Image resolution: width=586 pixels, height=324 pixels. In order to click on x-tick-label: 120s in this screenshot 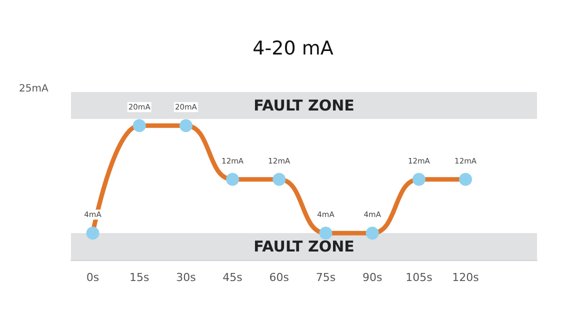, I will do `click(466, 277)`.